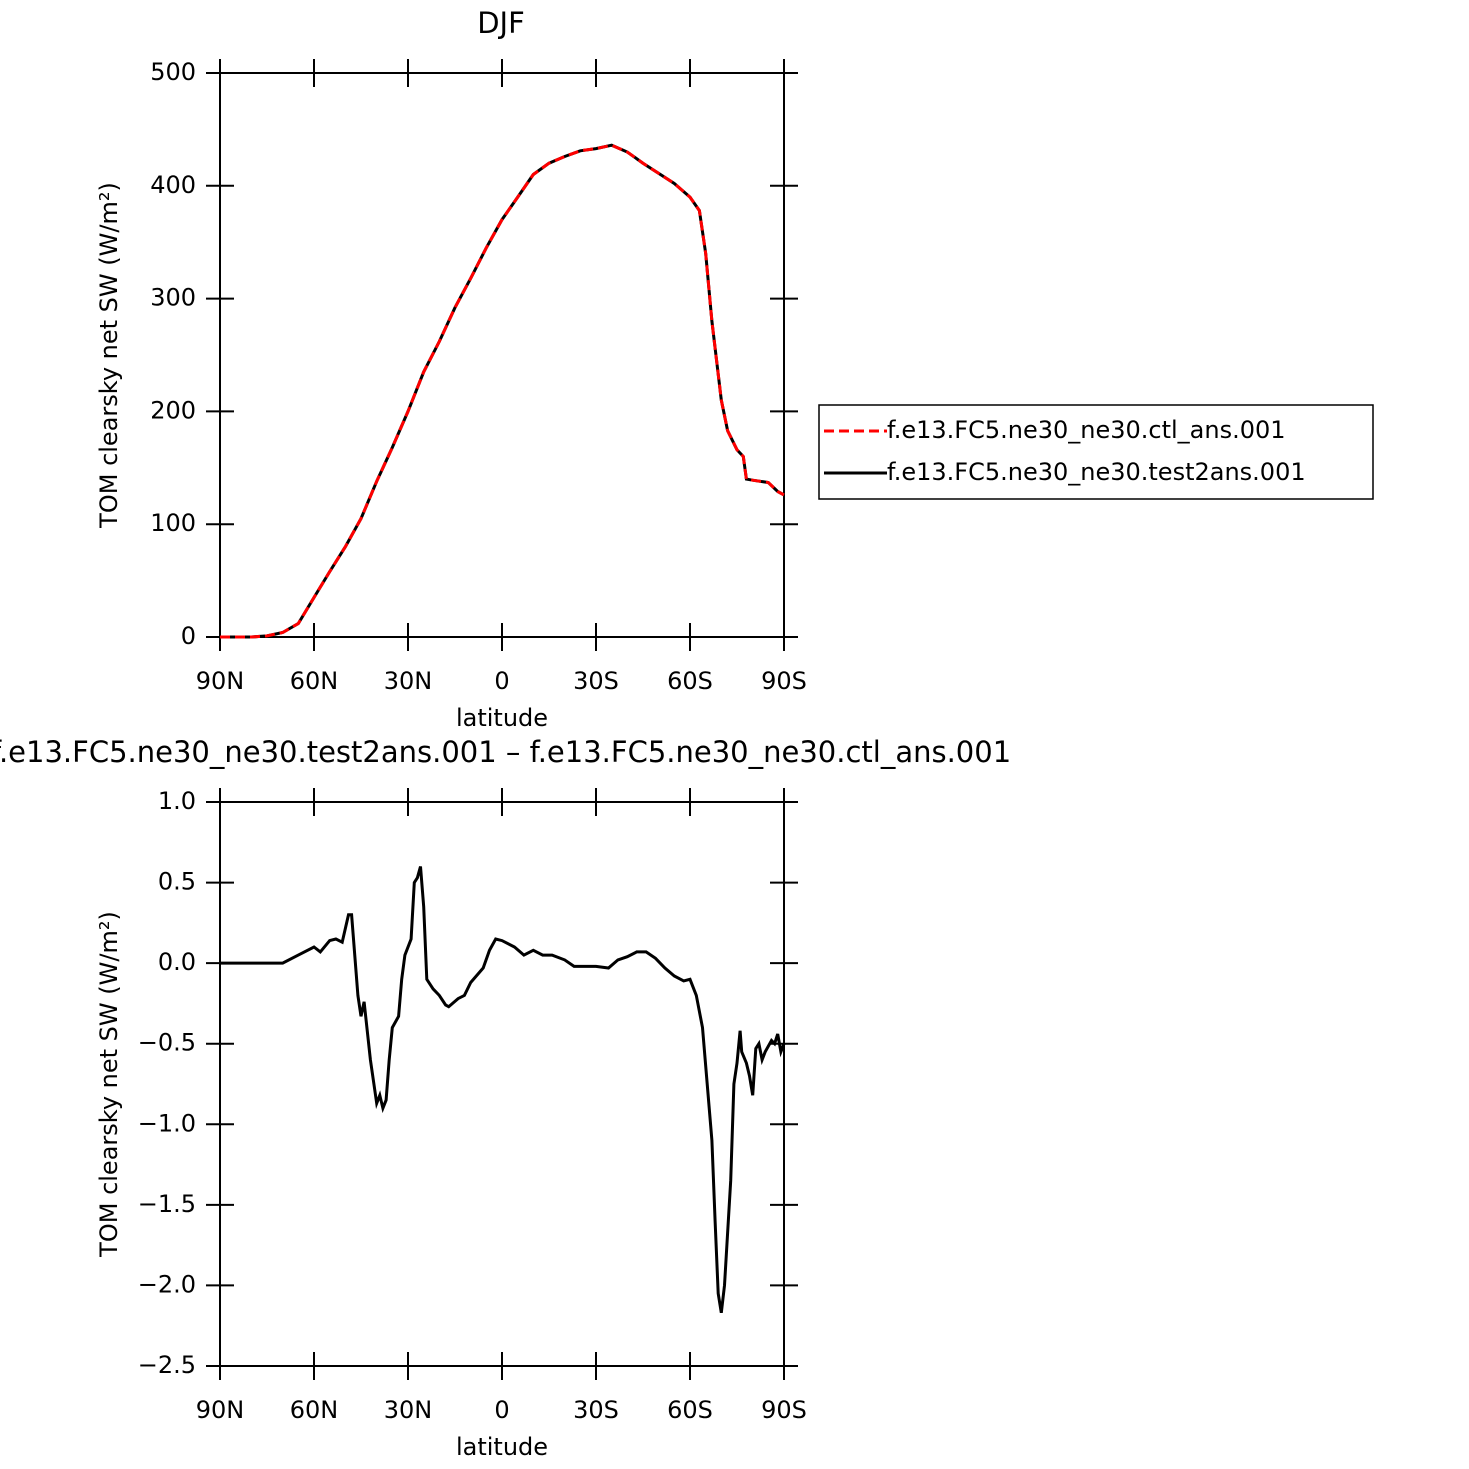 The image size is (1469, 1469). I want to click on y-tick-label: −2.5, so click(167, 1365).